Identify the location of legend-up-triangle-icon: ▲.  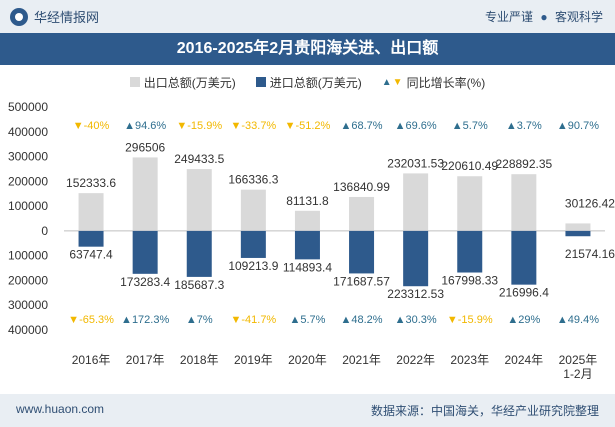
(386, 82).